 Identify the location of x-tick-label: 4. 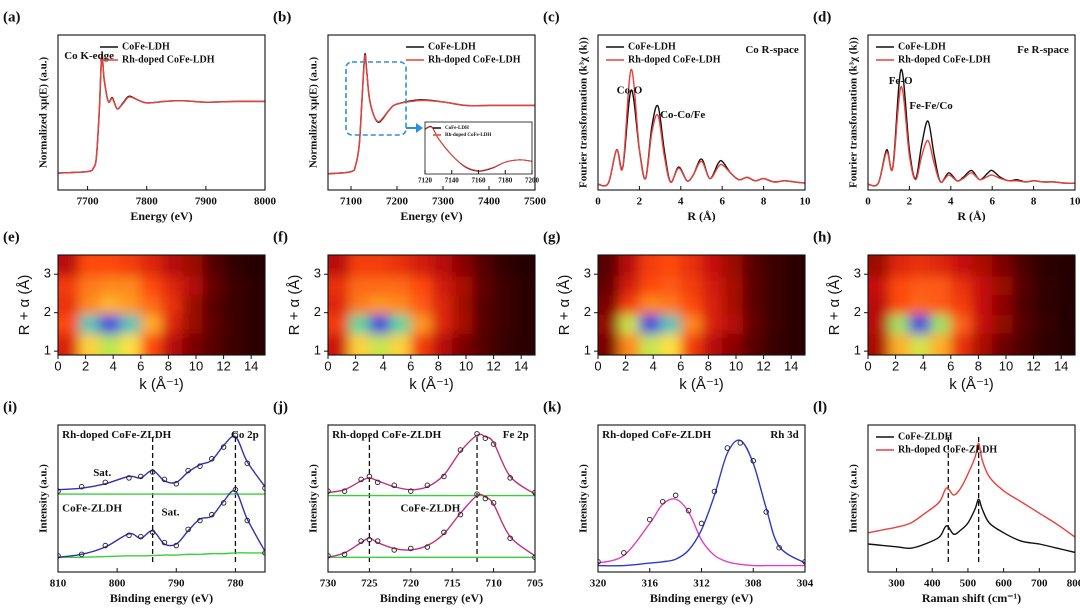
(951, 202).